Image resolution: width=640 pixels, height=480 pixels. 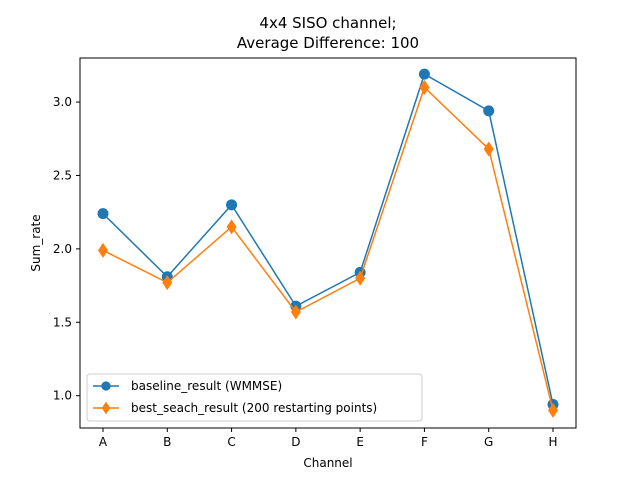 I want to click on chart-title-line-2: Average Difference: 100, so click(x=328, y=43).